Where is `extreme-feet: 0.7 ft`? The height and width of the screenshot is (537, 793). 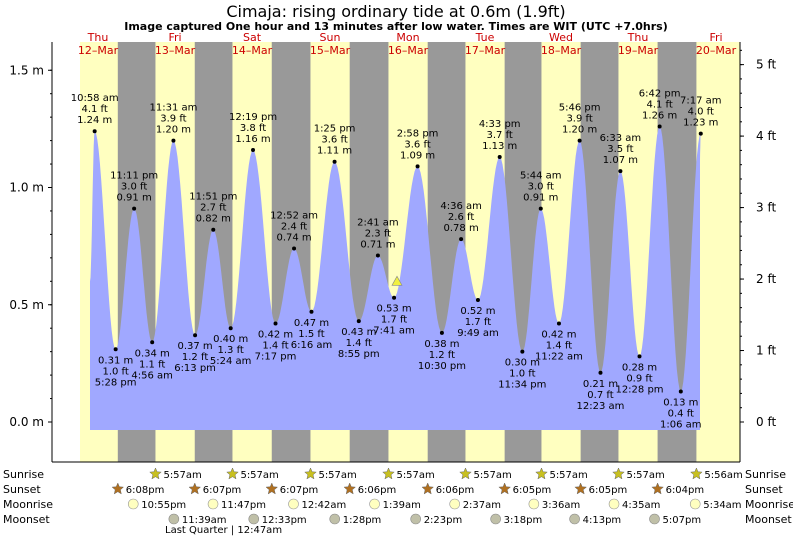 extreme-feet: 0.7 ft is located at coordinates (600, 395).